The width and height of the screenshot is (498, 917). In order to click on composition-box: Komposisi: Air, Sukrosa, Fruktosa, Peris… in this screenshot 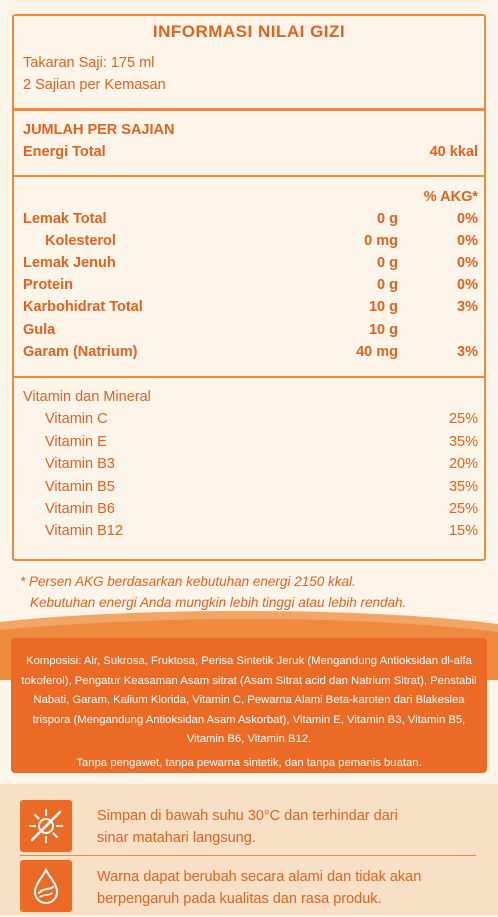, I will do `click(249, 705)`.